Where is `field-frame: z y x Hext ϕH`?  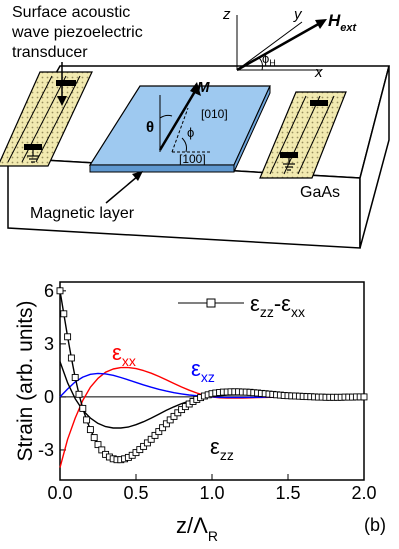 field-frame: z y x Hext ϕH is located at coordinates (290, 43).